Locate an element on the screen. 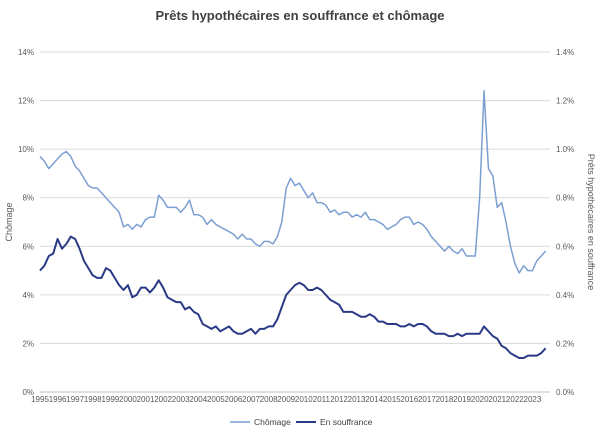 Image resolution: width=600 pixels, height=441 pixels. y-left-tick-label: 4% is located at coordinates (28, 295).